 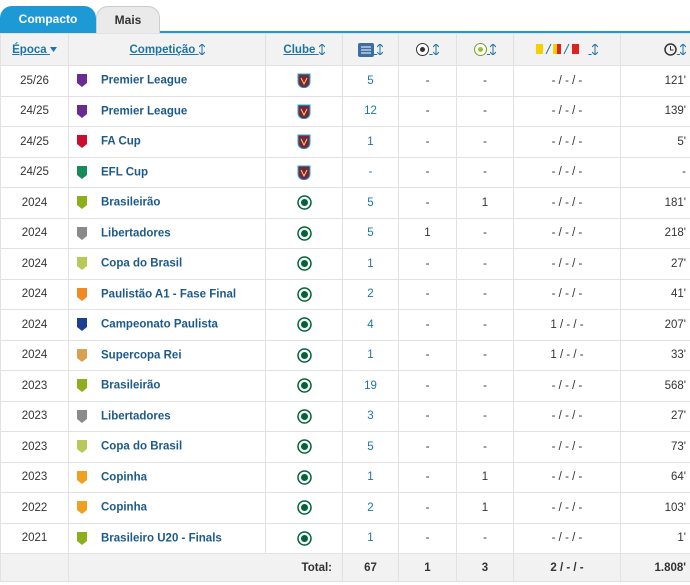 What do you see at coordinates (141, 355) in the screenshot?
I see `competition-name: Supercopa Rei` at bounding box center [141, 355].